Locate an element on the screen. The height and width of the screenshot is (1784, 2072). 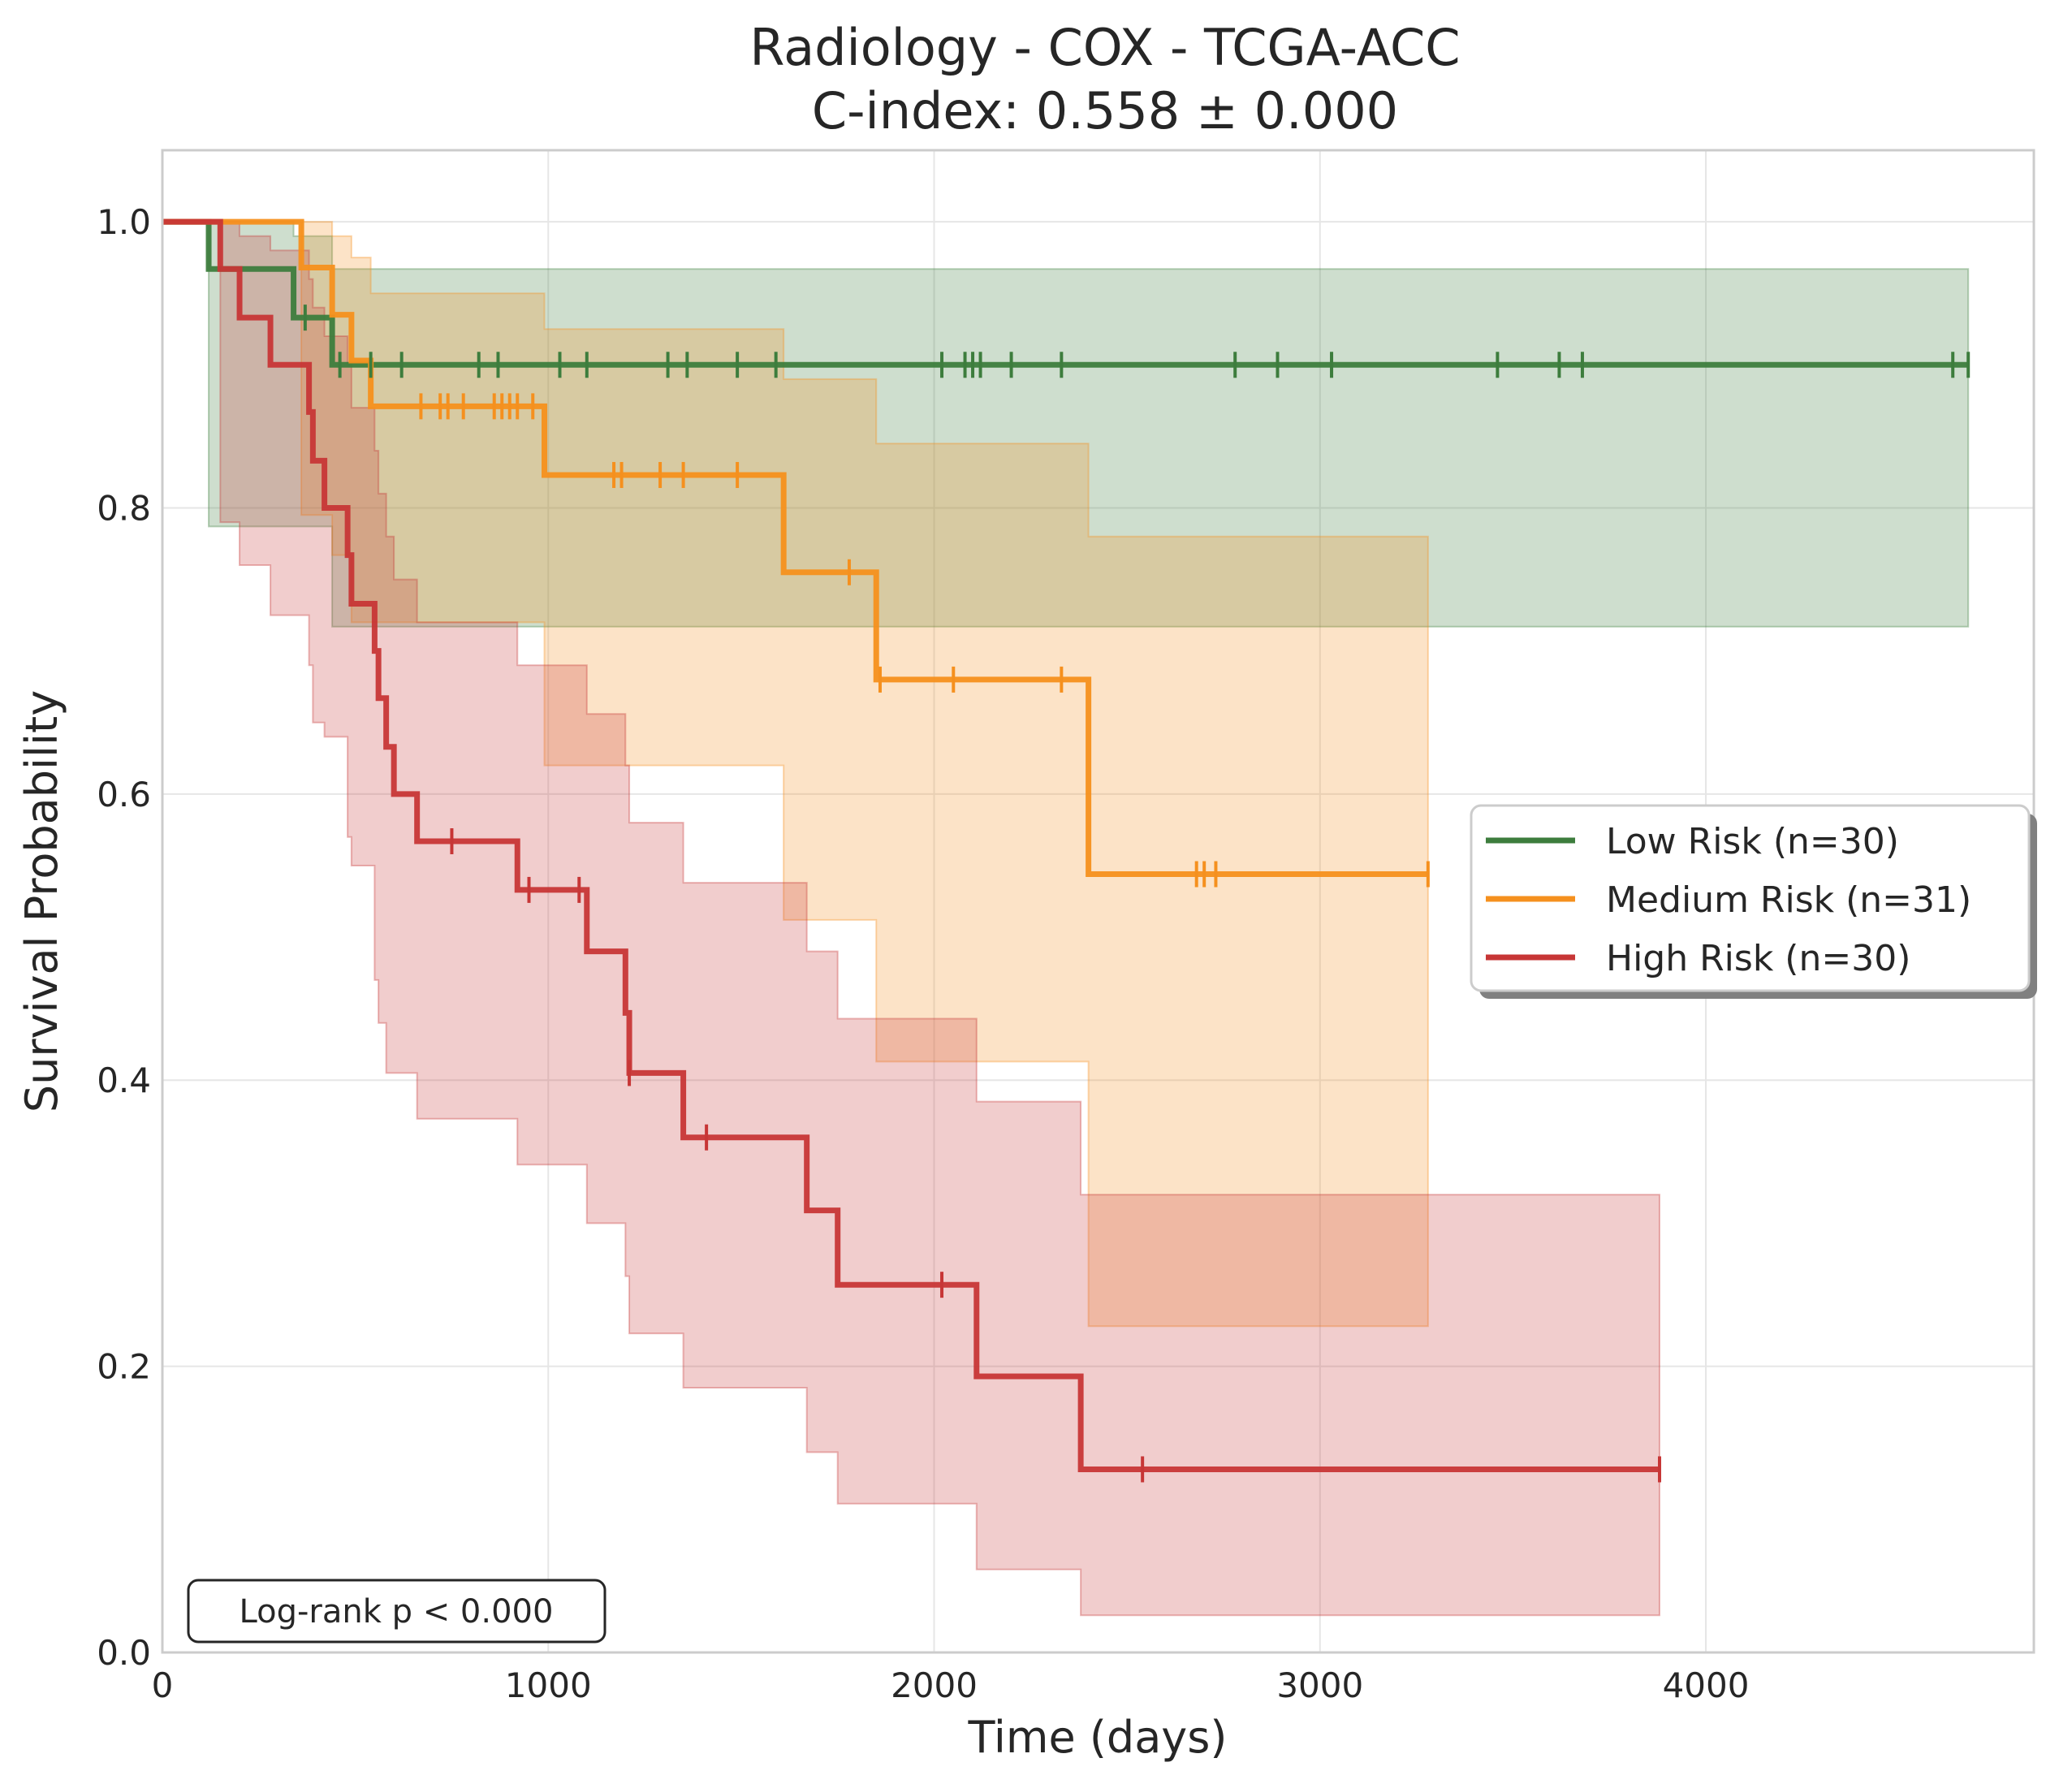
x-tick-label-0: 0 is located at coordinates (163, 1685).